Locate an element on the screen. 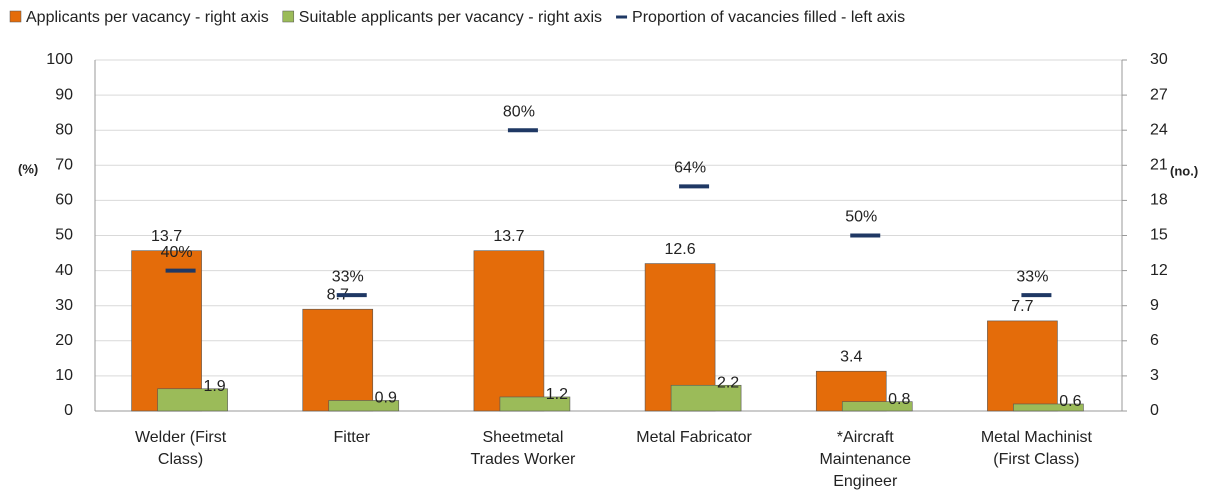 The width and height of the screenshot is (1217, 498). data-label: 80% is located at coordinates (519, 111).